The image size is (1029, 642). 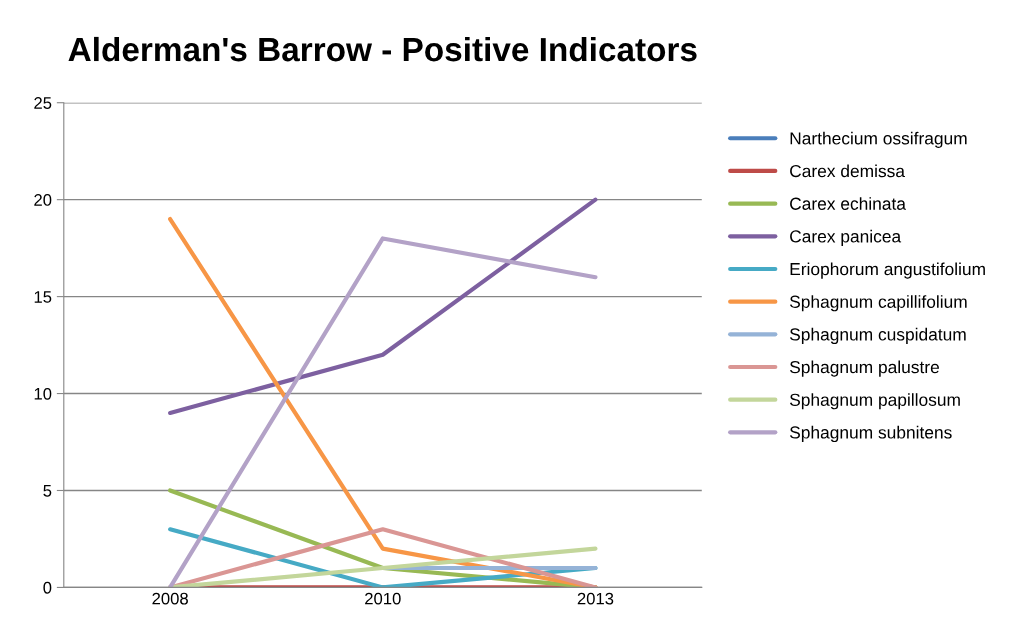 I want to click on x-tick-label: 2008, so click(x=170, y=598).